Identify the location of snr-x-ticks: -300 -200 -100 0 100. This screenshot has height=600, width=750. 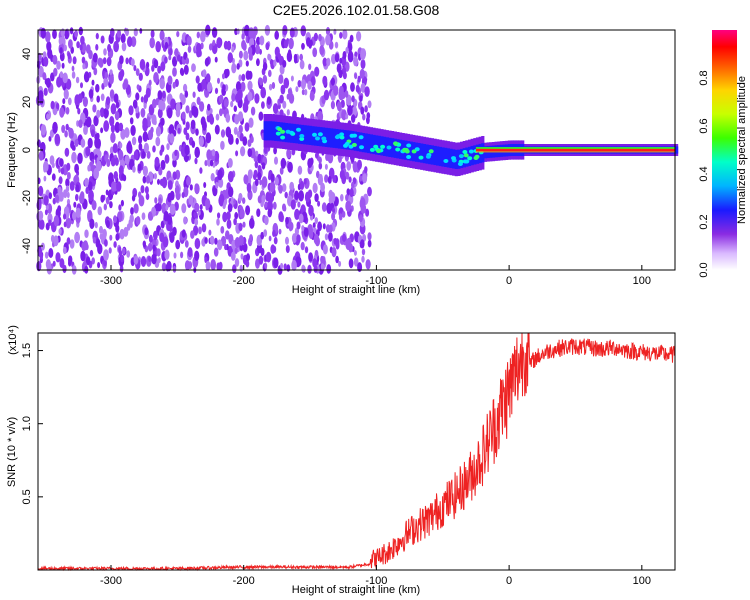
(375, 576).